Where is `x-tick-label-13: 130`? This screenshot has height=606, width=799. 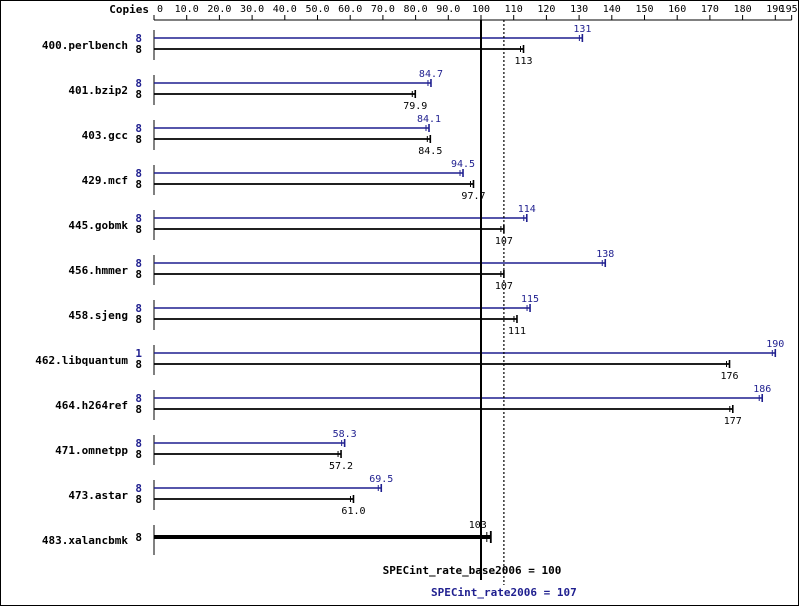 x-tick-label-13: 130 is located at coordinates (579, 9).